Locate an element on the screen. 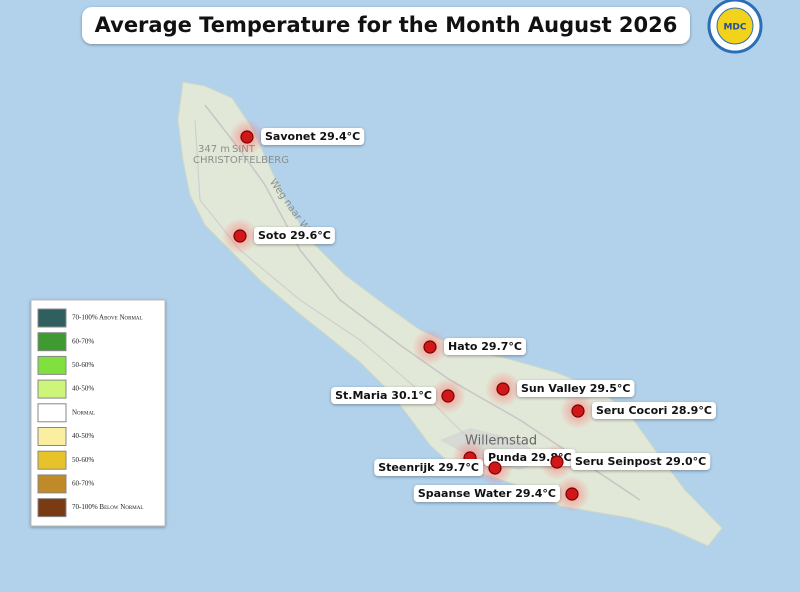  legend-label: Normal is located at coordinates (83, 412).